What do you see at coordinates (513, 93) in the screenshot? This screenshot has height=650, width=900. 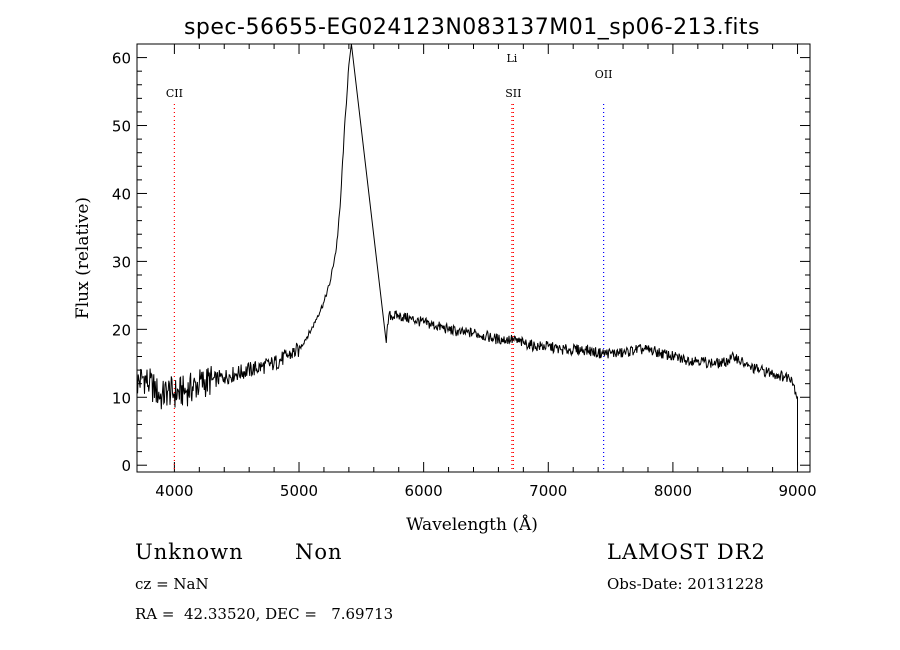 I see `marker-label: SII` at bounding box center [513, 93].